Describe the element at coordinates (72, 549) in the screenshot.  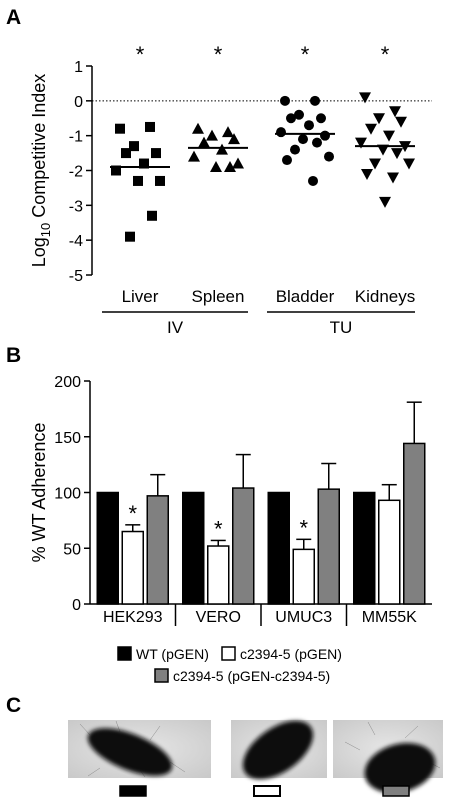
I see `y-tick-label: 50` at that location.